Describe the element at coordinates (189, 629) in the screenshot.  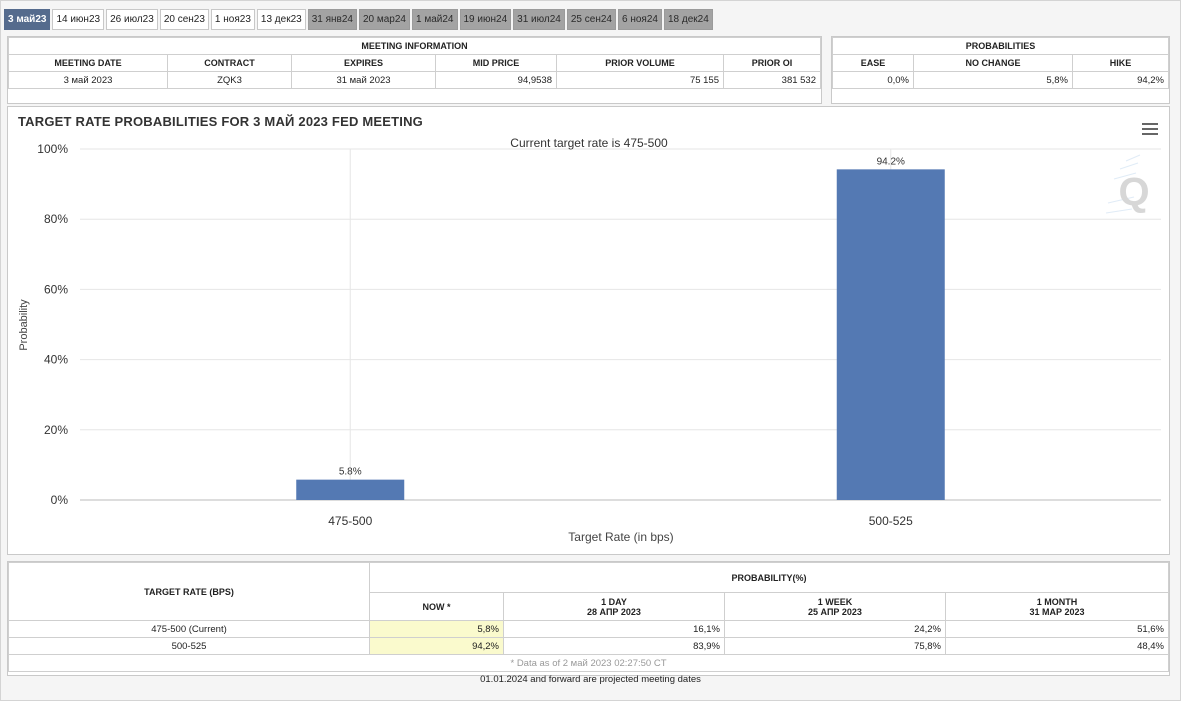
I see `row-rate: 475-500 (Current)` at that location.